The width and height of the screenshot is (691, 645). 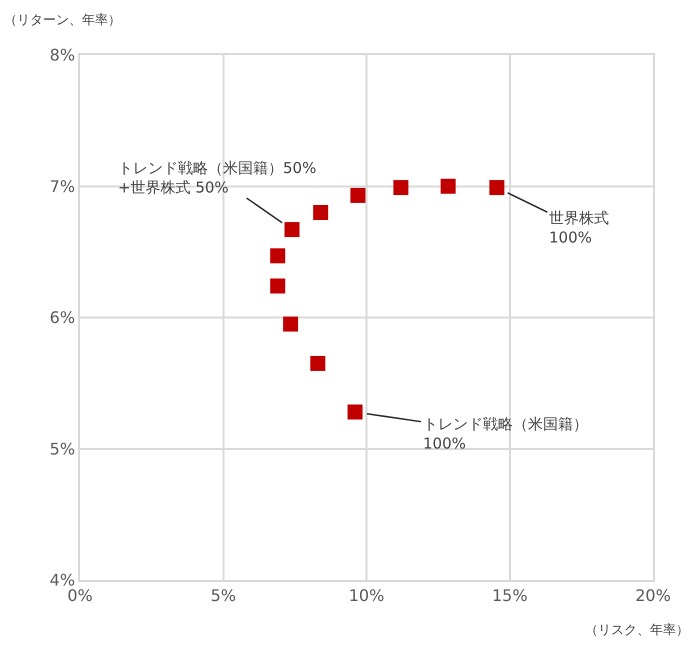 I want to click on annotation: トレンド戦略（米国籍）50% +世界株式 50%, so click(x=217, y=177).